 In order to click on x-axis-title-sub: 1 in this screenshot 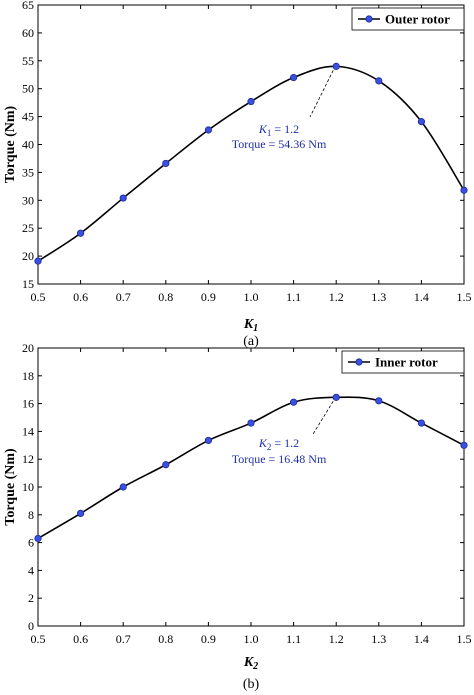, I will do `click(255, 328)`.